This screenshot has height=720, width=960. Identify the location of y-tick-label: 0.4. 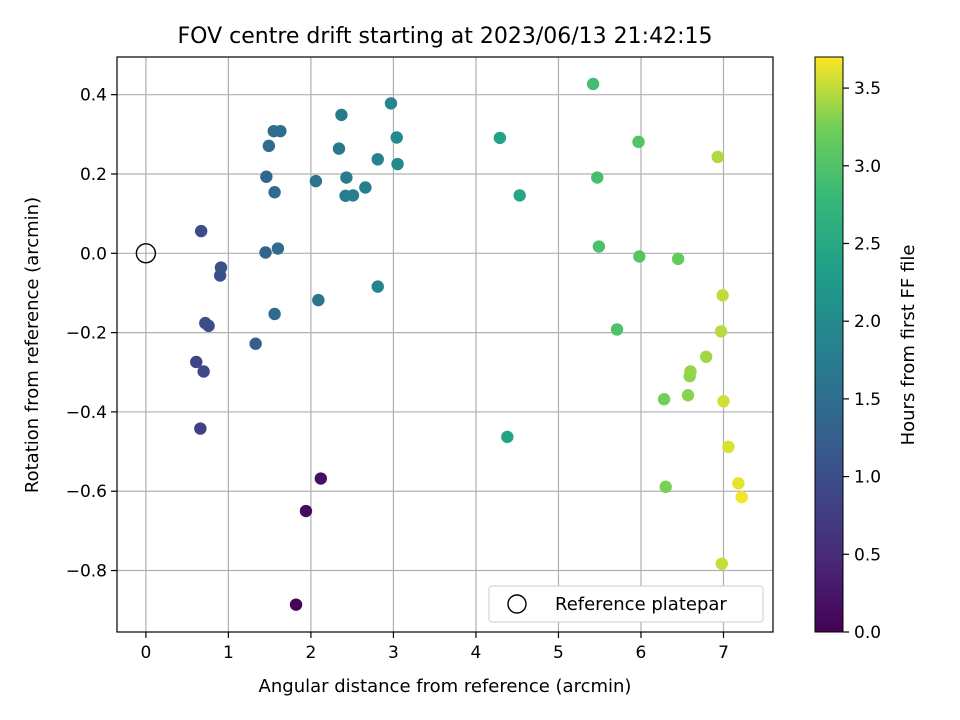
(93, 96).